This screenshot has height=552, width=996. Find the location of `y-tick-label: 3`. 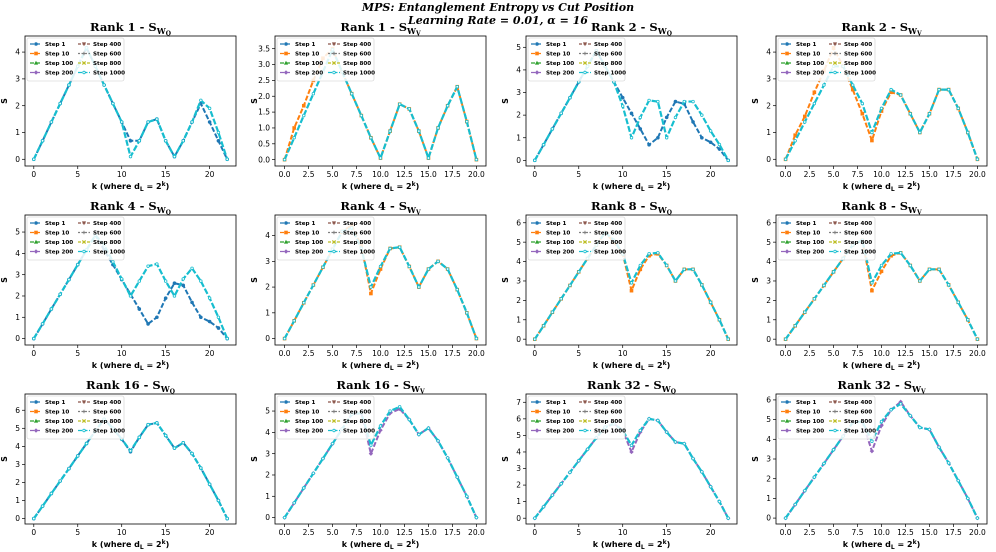

y-tick-label: 3 is located at coordinates (768, 78).